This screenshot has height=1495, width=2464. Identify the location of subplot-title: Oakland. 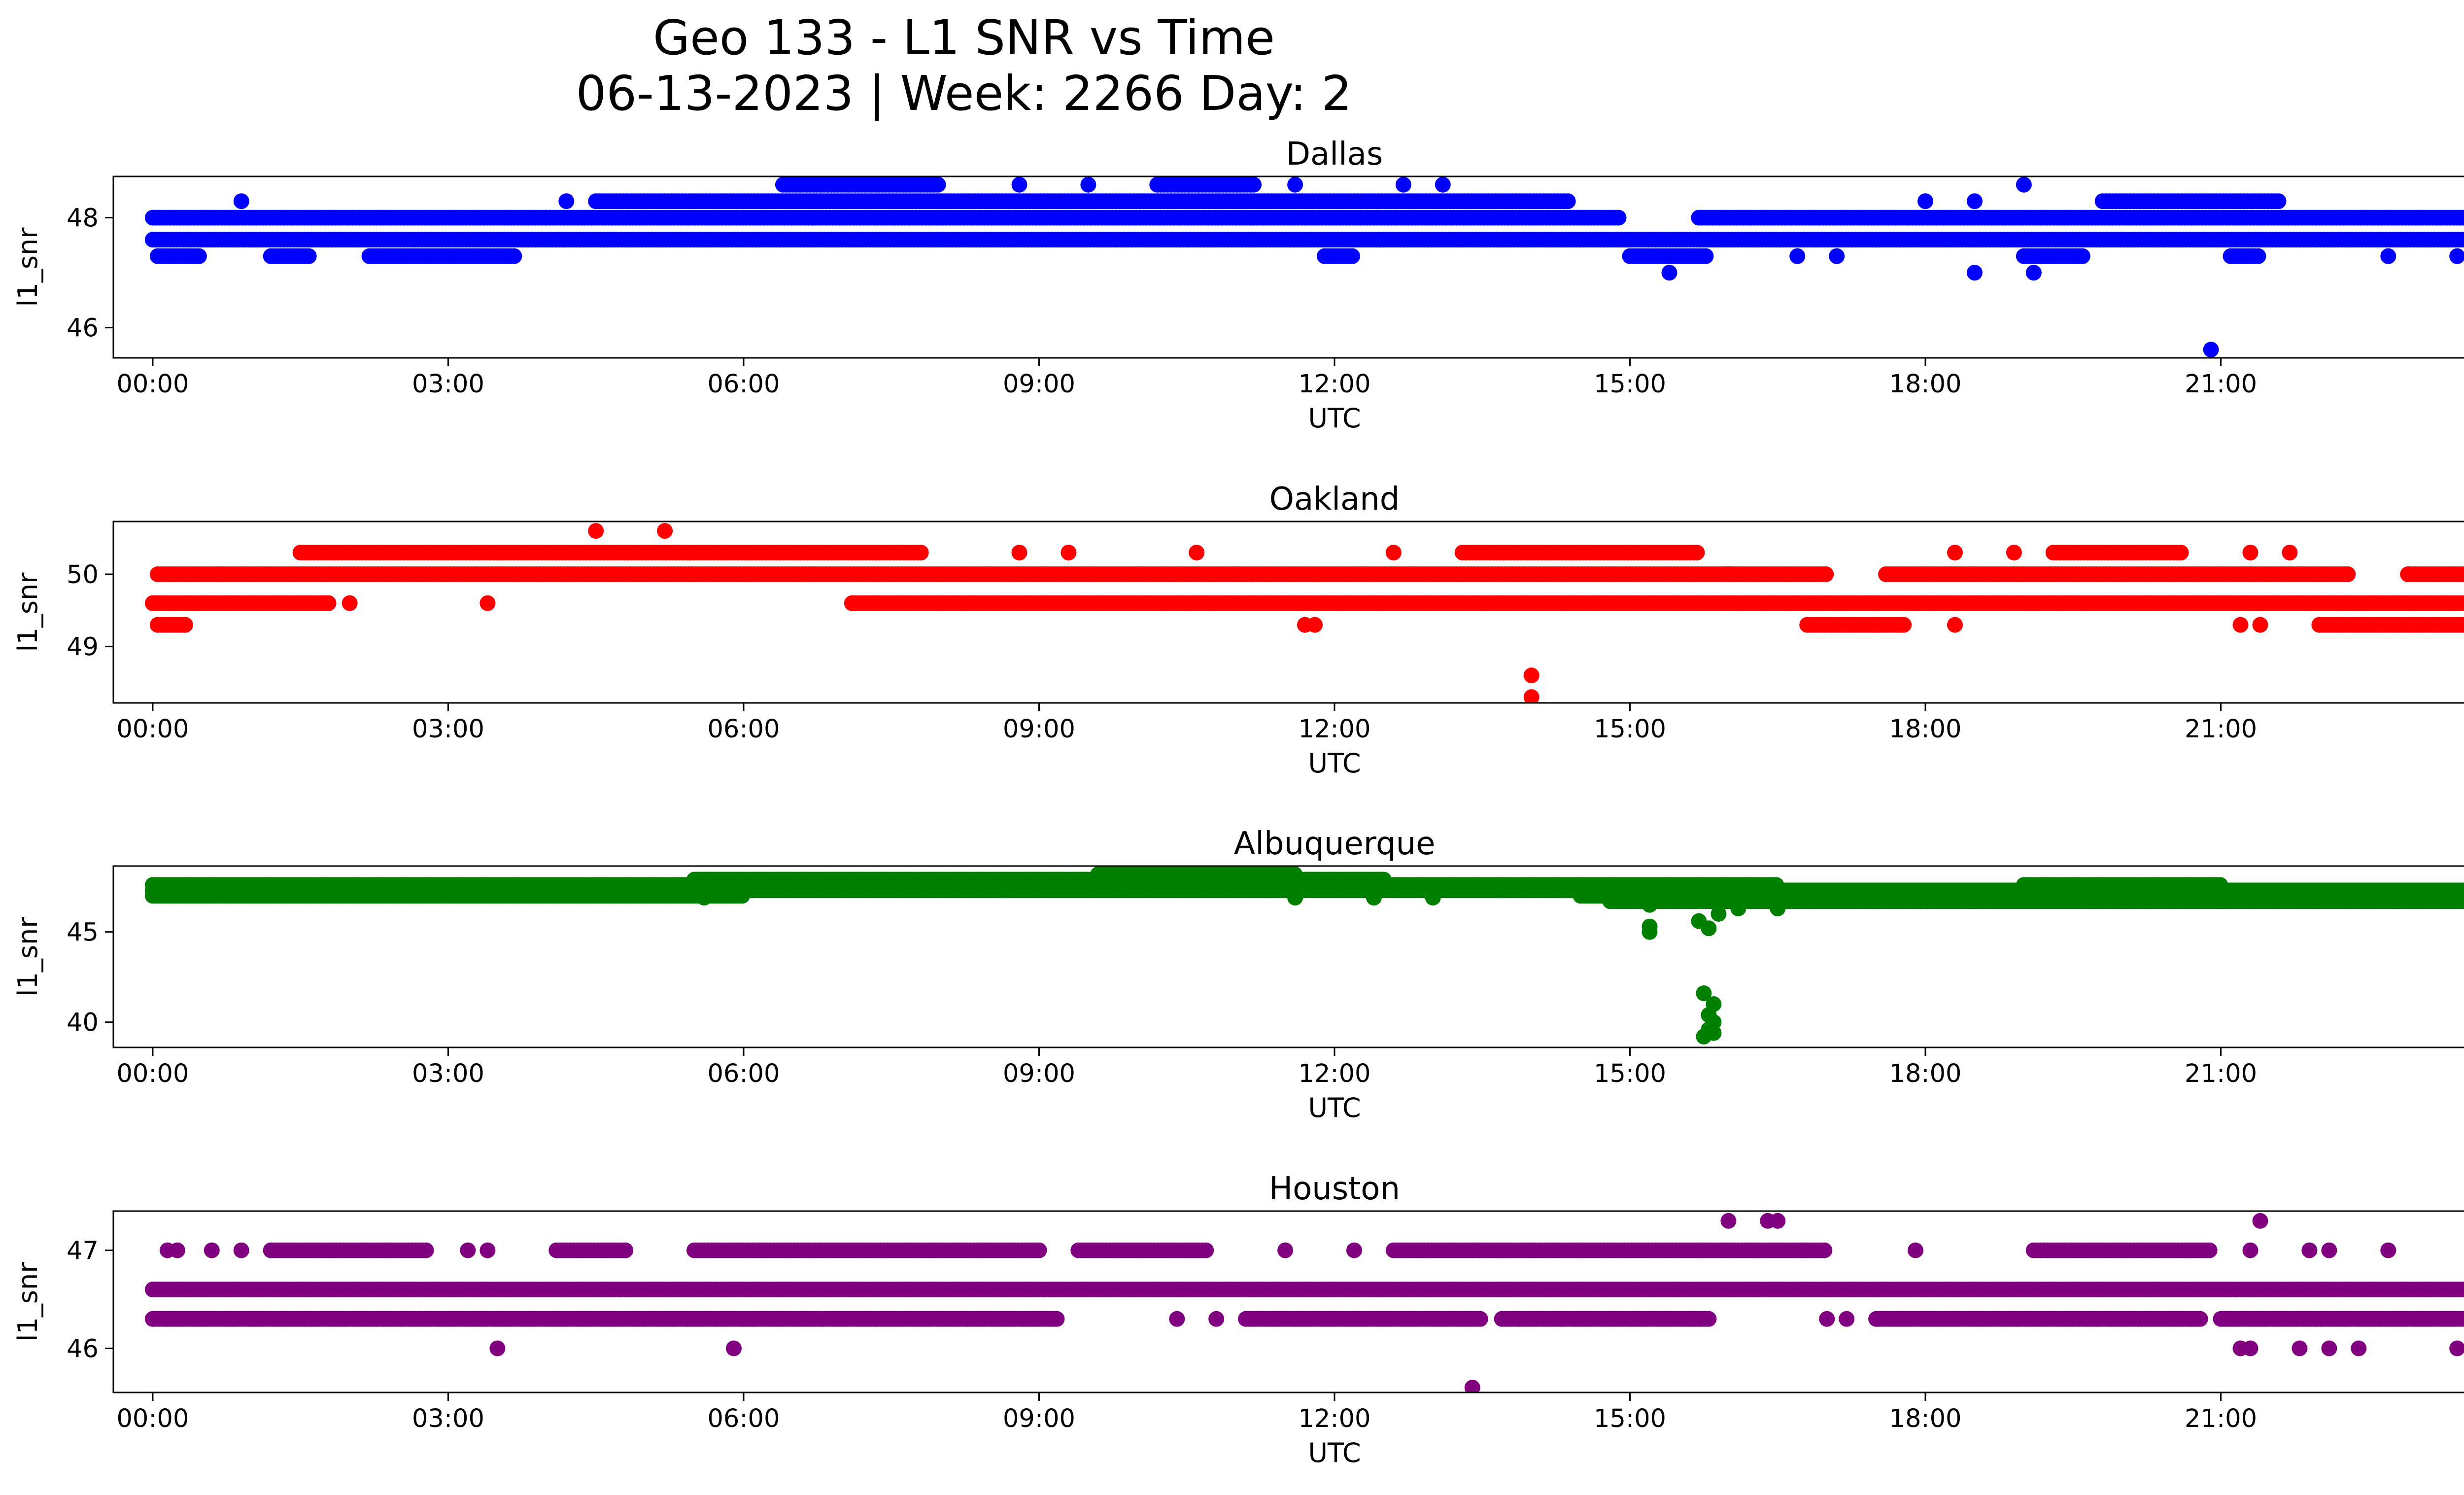
(1334, 499).